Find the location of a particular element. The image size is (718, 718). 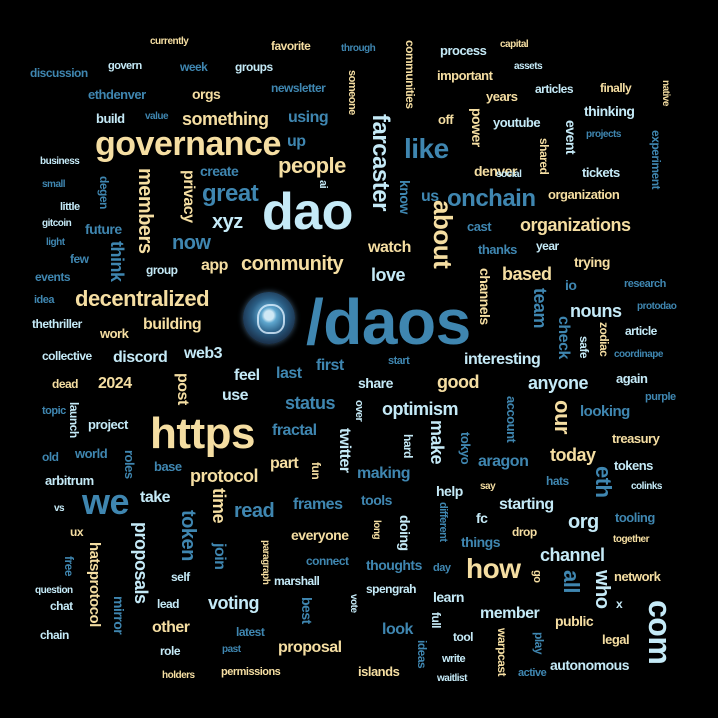

word: public is located at coordinates (574, 621).